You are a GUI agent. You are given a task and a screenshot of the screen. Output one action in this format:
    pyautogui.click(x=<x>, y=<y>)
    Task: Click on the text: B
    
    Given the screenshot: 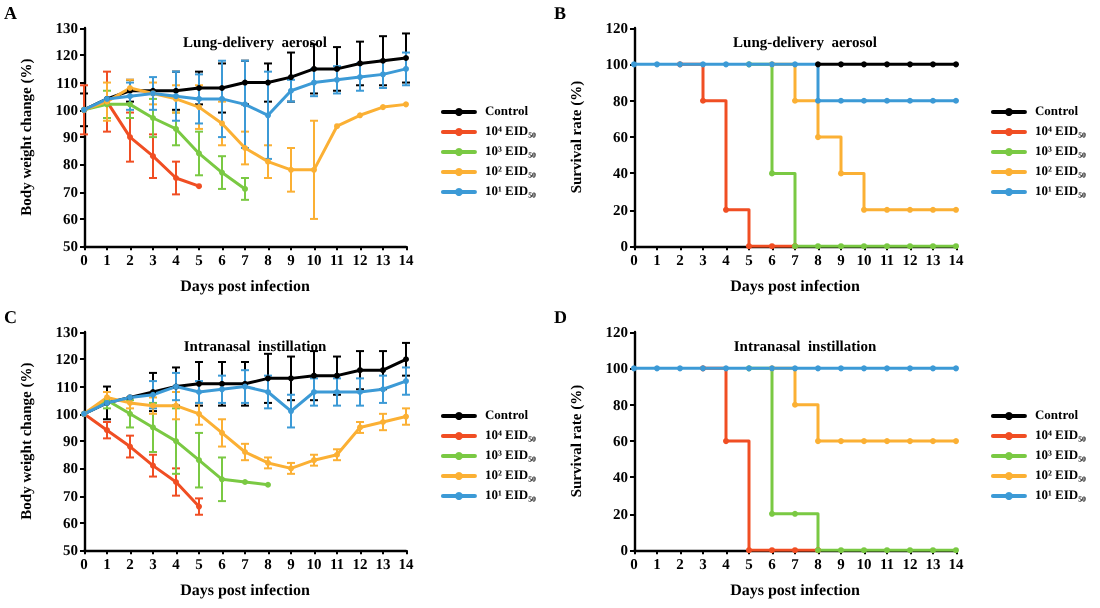 What is the action you would take?
    pyautogui.click(x=560, y=13)
    